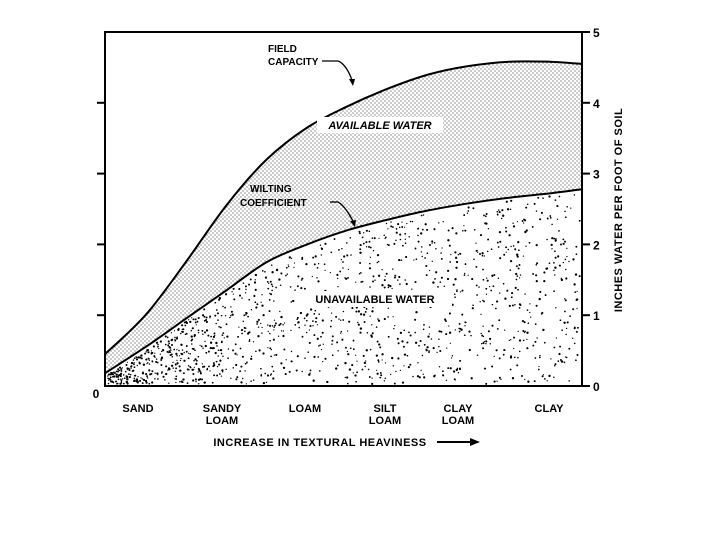 The width and height of the screenshot is (720, 540). I want to click on right-axis-ticks: 0 1 2 3 4 5, so click(591, 210).